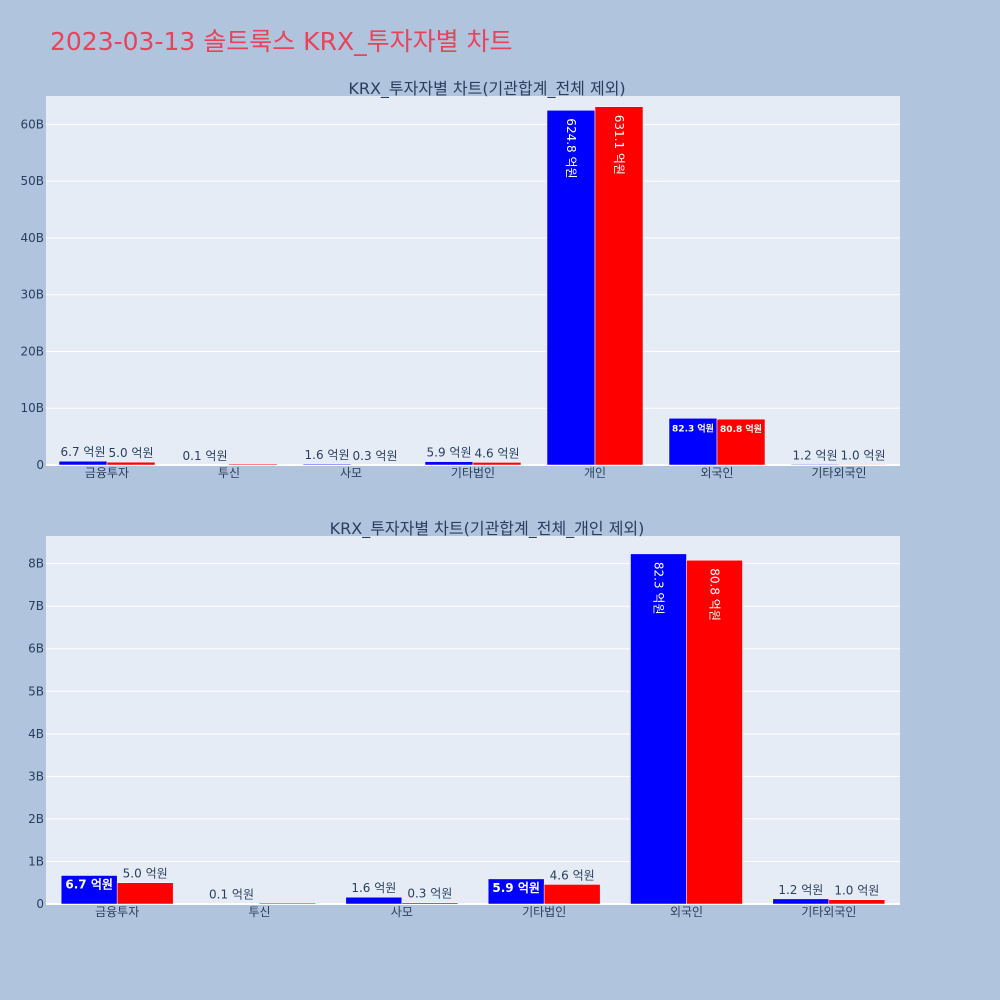  Describe the element at coordinates (36, 776) in the screenshot. I see `y-tick-label: 3B` at that location.